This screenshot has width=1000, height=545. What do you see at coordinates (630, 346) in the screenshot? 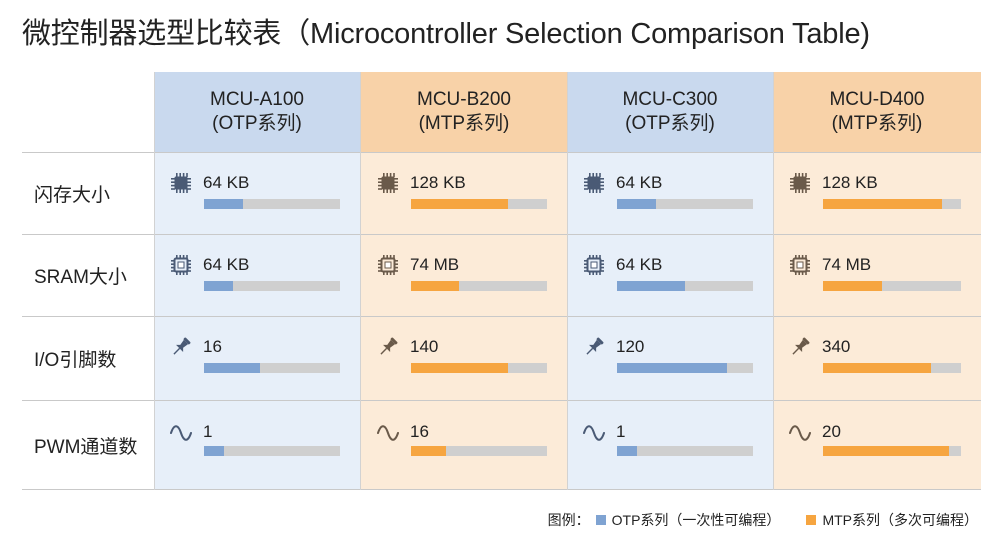
I see `cell-value: 120` at bounding box center [630, 346].